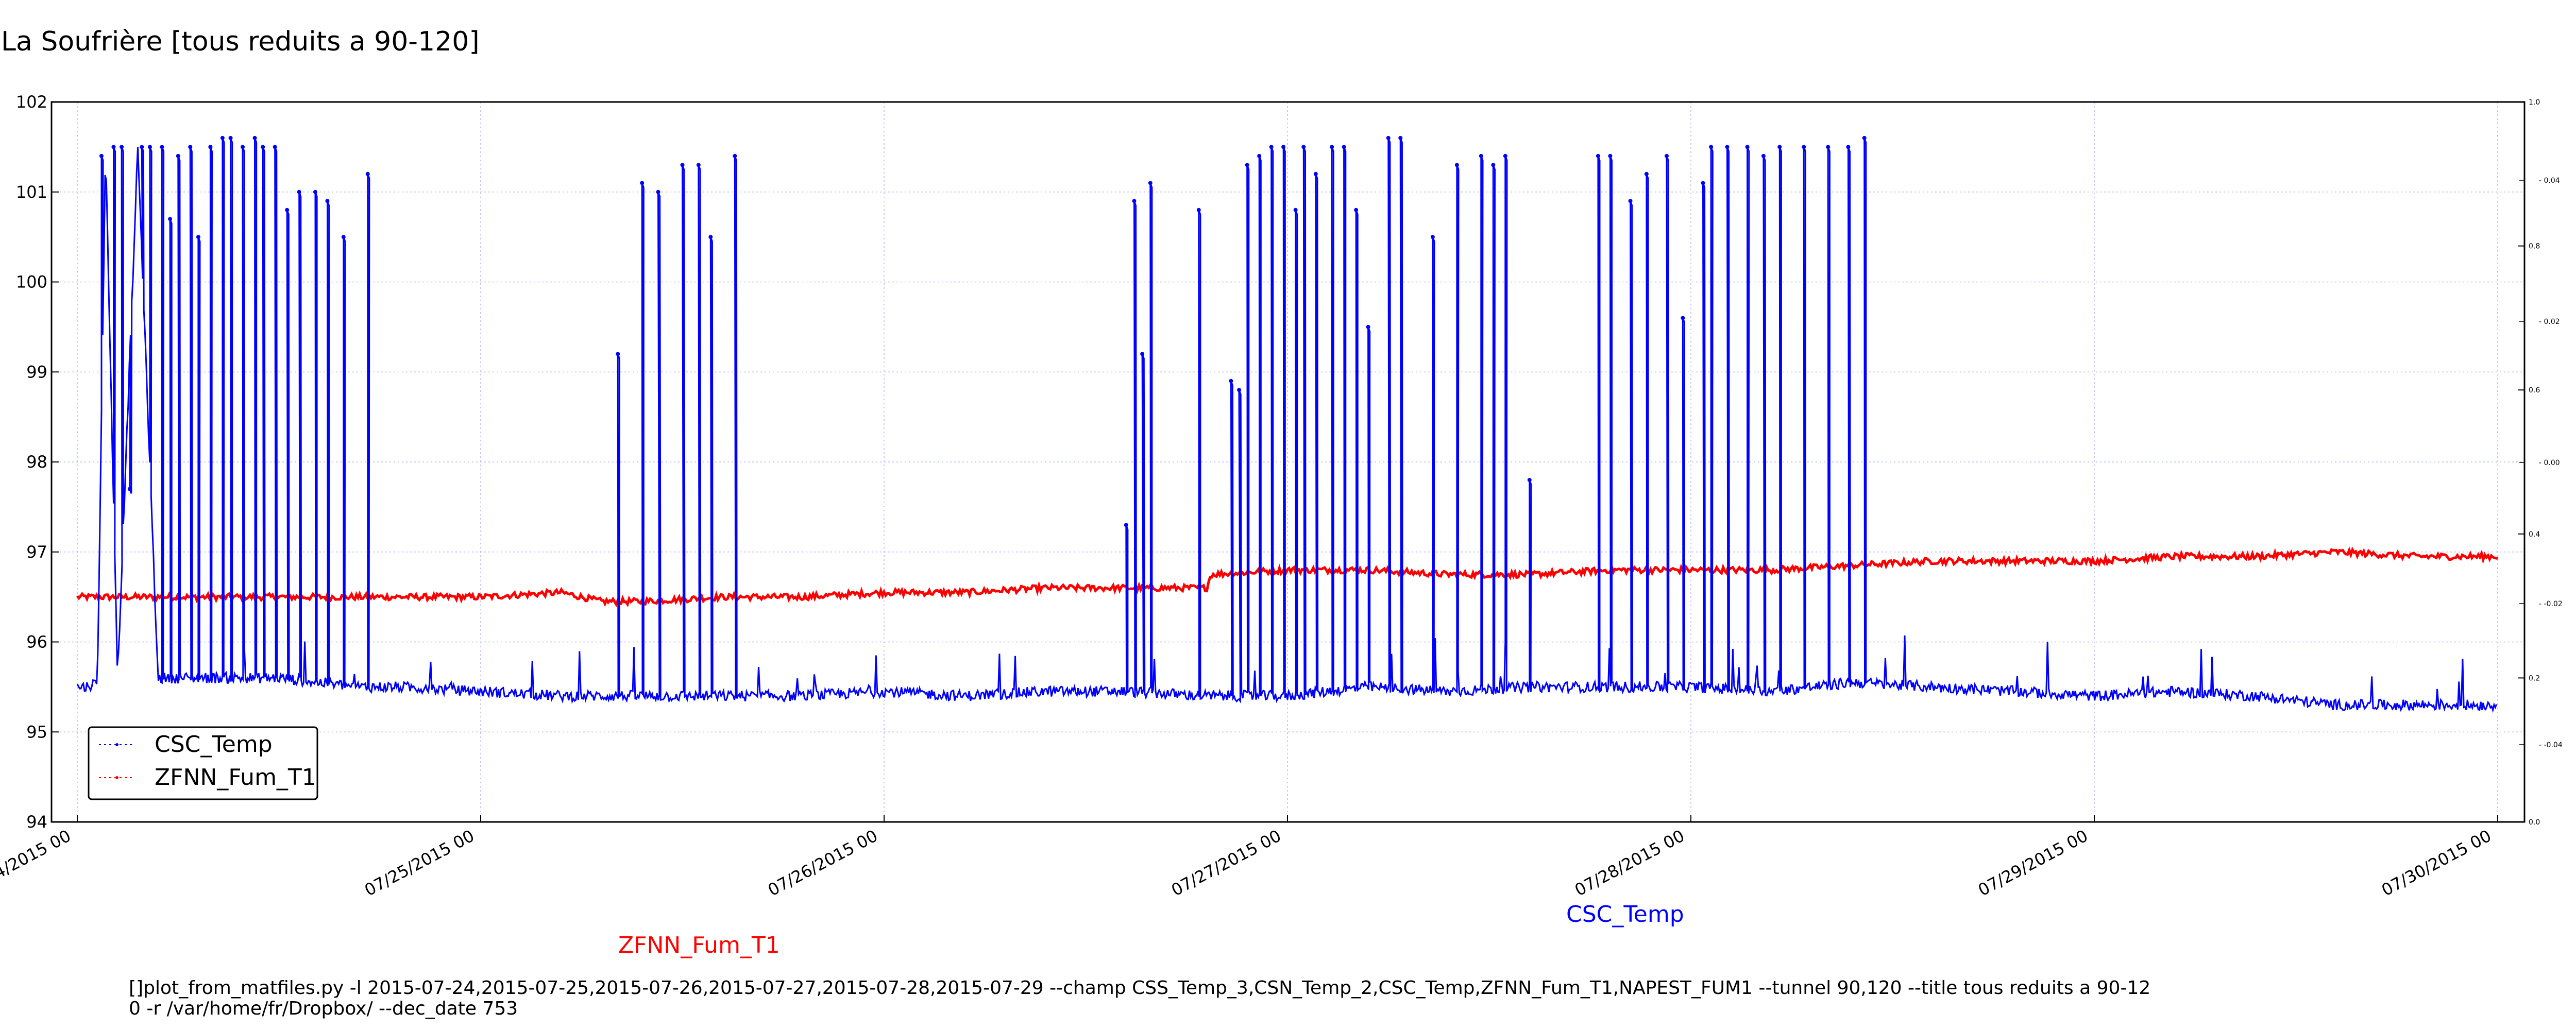  What do you see at coordinates (36, 552) in the screenshot?
I see `y-tick-label: 97` at bounding box center [36, 552].